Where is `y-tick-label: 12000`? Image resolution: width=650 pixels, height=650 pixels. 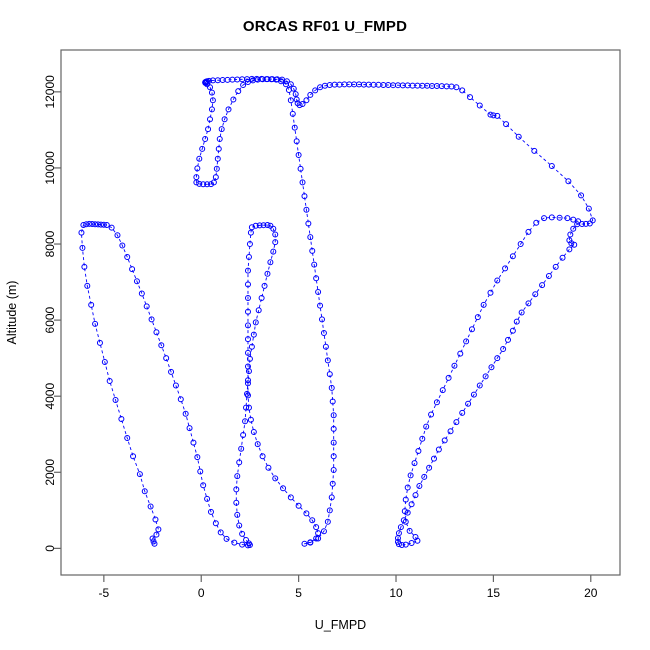
y-tick-label: 12000 is located at coordinates (50, 92).